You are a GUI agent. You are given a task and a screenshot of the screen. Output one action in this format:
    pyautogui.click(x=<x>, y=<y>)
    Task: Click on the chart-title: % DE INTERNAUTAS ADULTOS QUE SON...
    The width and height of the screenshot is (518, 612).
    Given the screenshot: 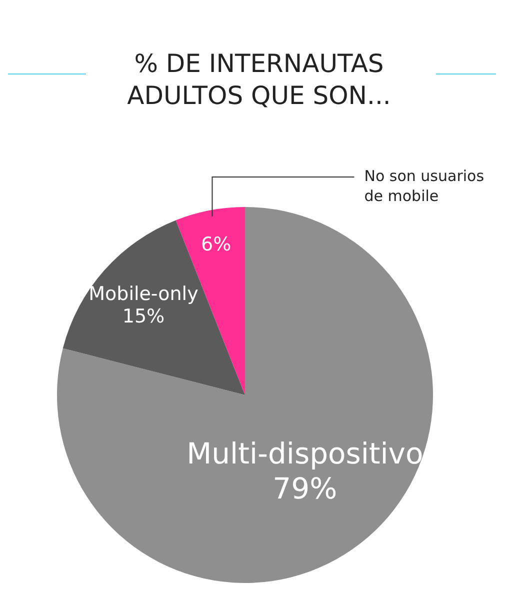 What is the action you would take?
    pyautogui.click(x=259, y=79)
    